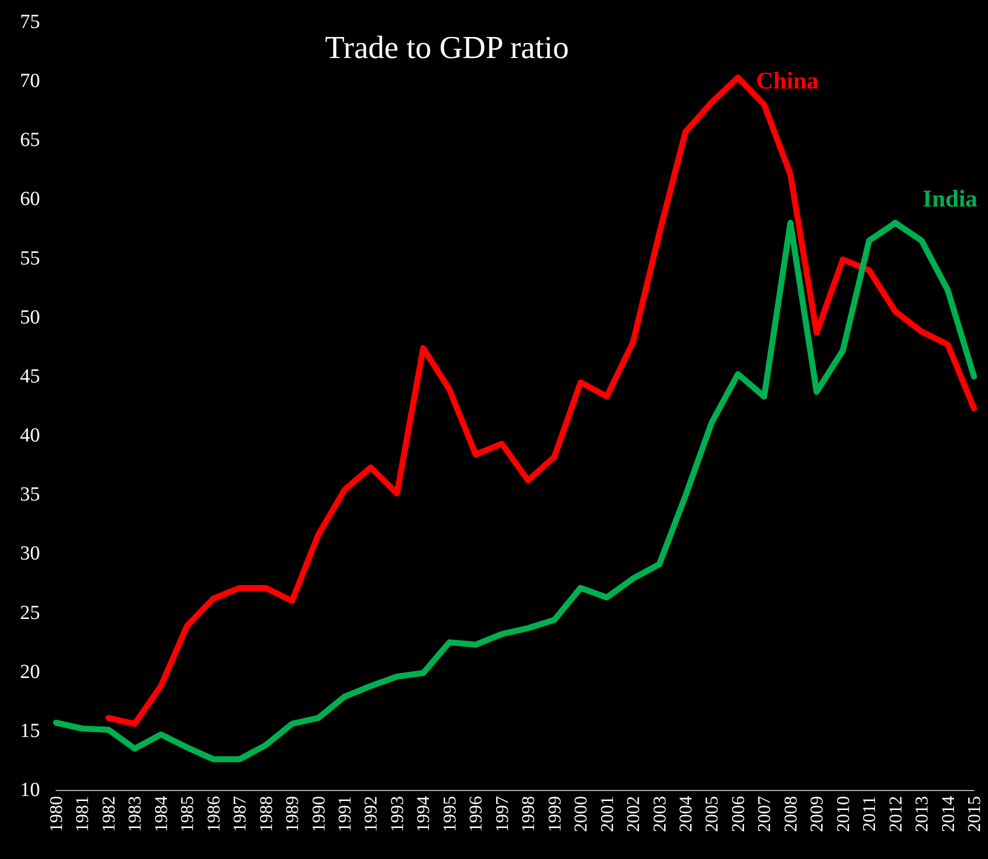 The height and width of the screenshot is (859, 988). I want to click on series-label: China, so click(787, 81).